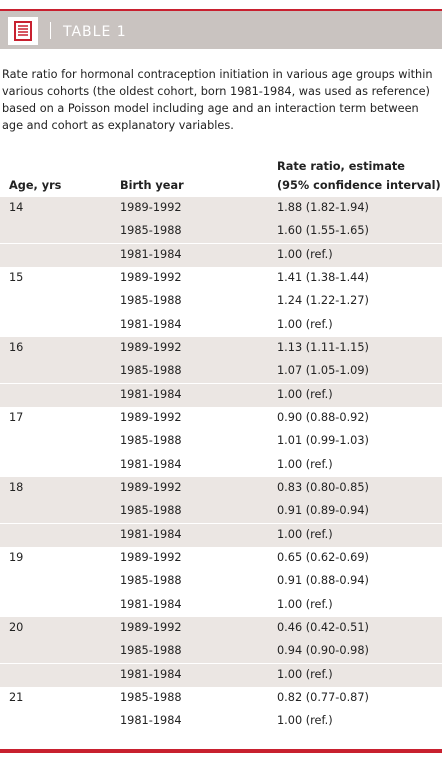  What do you see at coordinates (221, 30) in the screenshot?
I see `table-header-band: TABLE 1` at bounding box center [221, 30].